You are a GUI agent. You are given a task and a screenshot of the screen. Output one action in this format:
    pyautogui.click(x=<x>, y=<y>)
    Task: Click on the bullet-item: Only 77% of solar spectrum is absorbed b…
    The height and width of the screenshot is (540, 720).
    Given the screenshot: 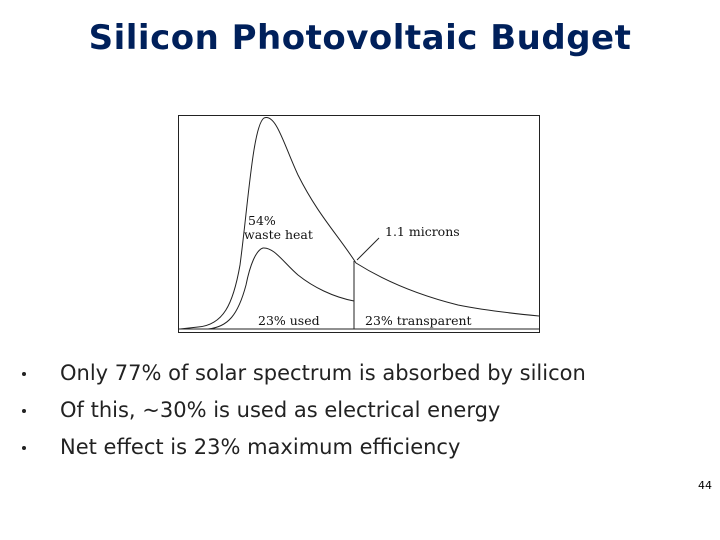 What is the action you would take?
    pyautogui.click(x=304, y=376)
    